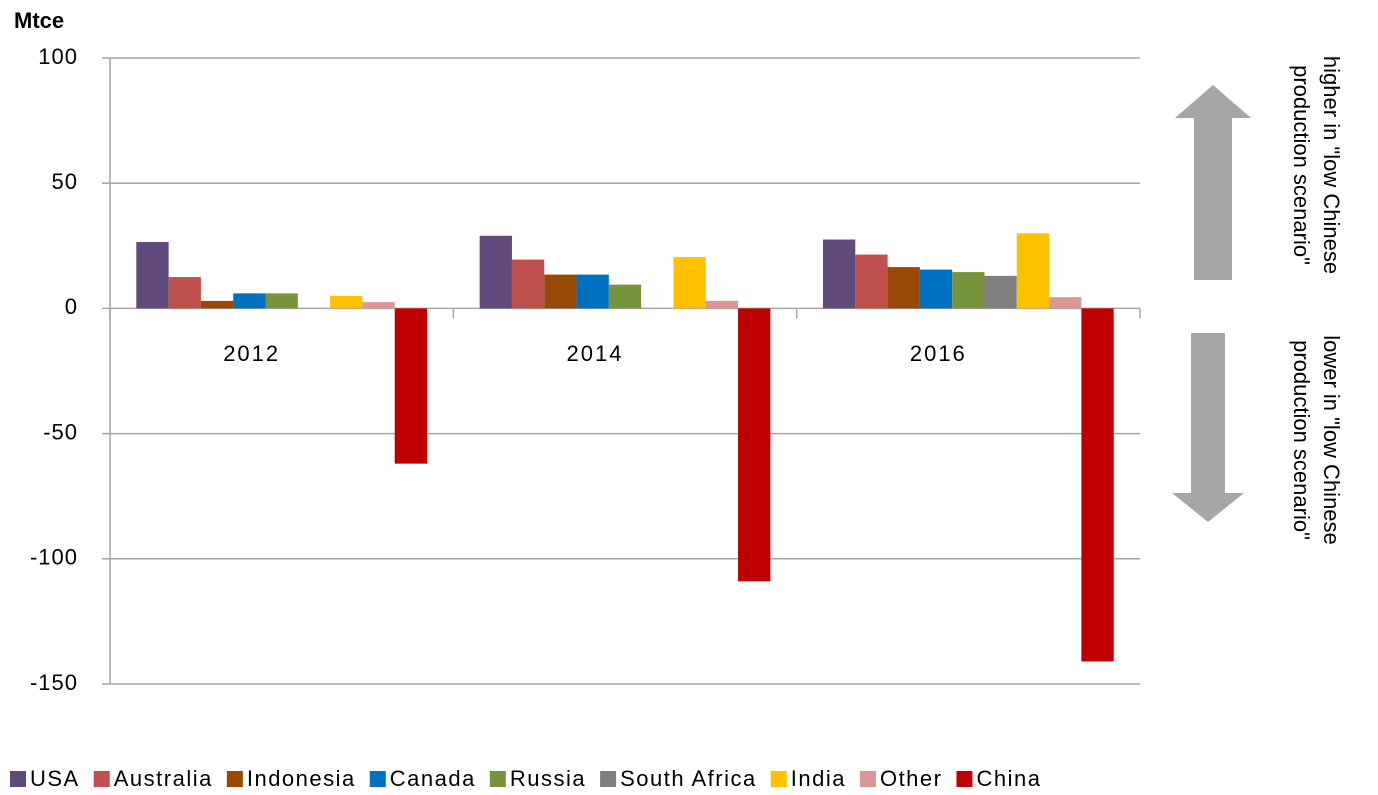  Describe the element at coordinates (301, 778) in the screenshot. I see `legend-label: Indonesia` at that location.